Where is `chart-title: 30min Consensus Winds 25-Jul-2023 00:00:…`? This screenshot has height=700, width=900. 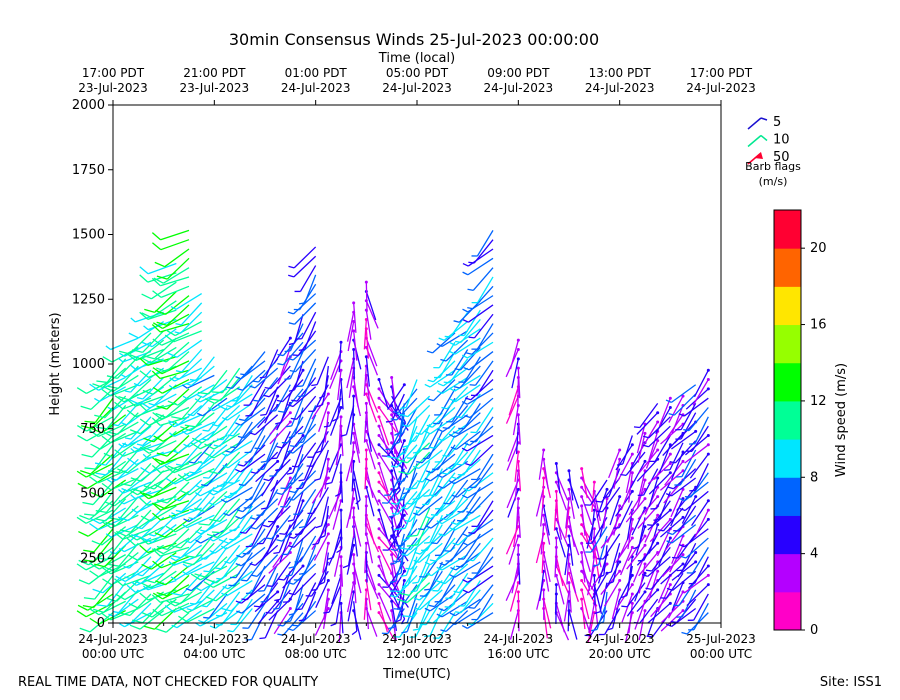
chart-title: 30min Consensus Winds 25-Jul-2023 00:00:… is located at coordinates (414, 39).